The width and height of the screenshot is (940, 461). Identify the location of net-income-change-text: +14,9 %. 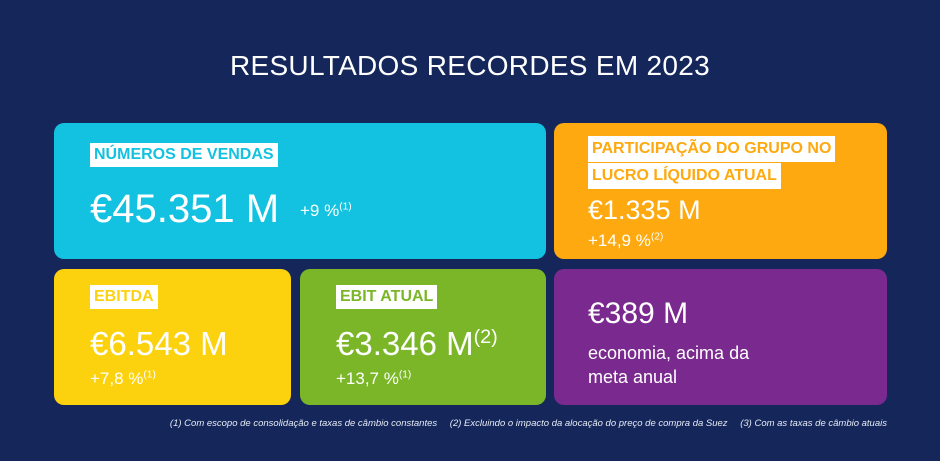
(619, 240).